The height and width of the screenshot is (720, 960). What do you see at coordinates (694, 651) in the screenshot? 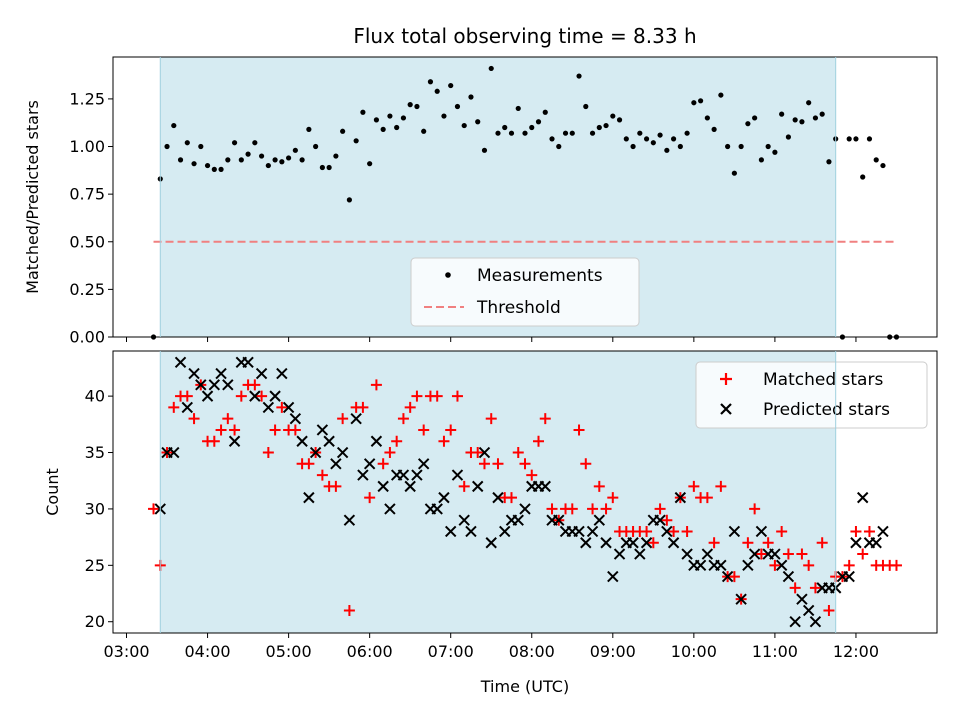
I see `x-tick-label: 10:00` at bounding box center [694, 651].